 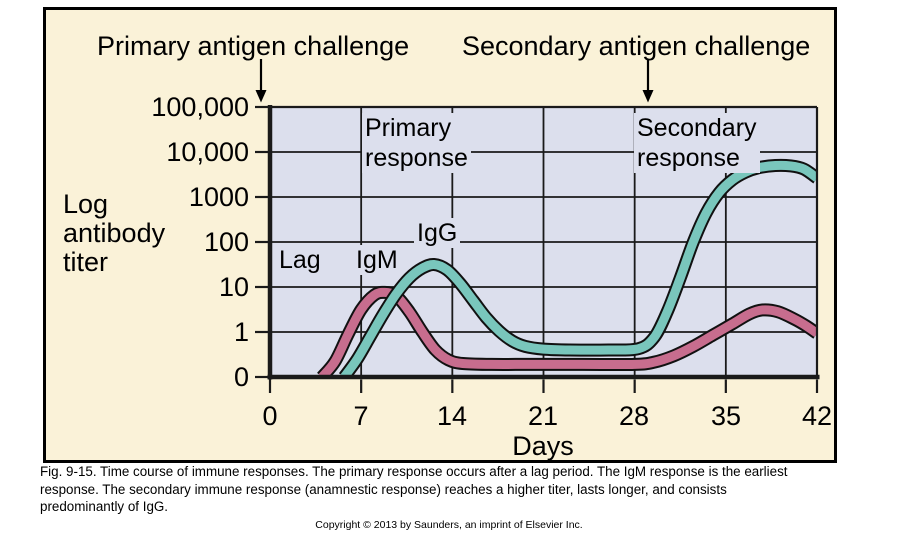 I want to click on y-tick-label-10: 10, so click(x=233, y=287).